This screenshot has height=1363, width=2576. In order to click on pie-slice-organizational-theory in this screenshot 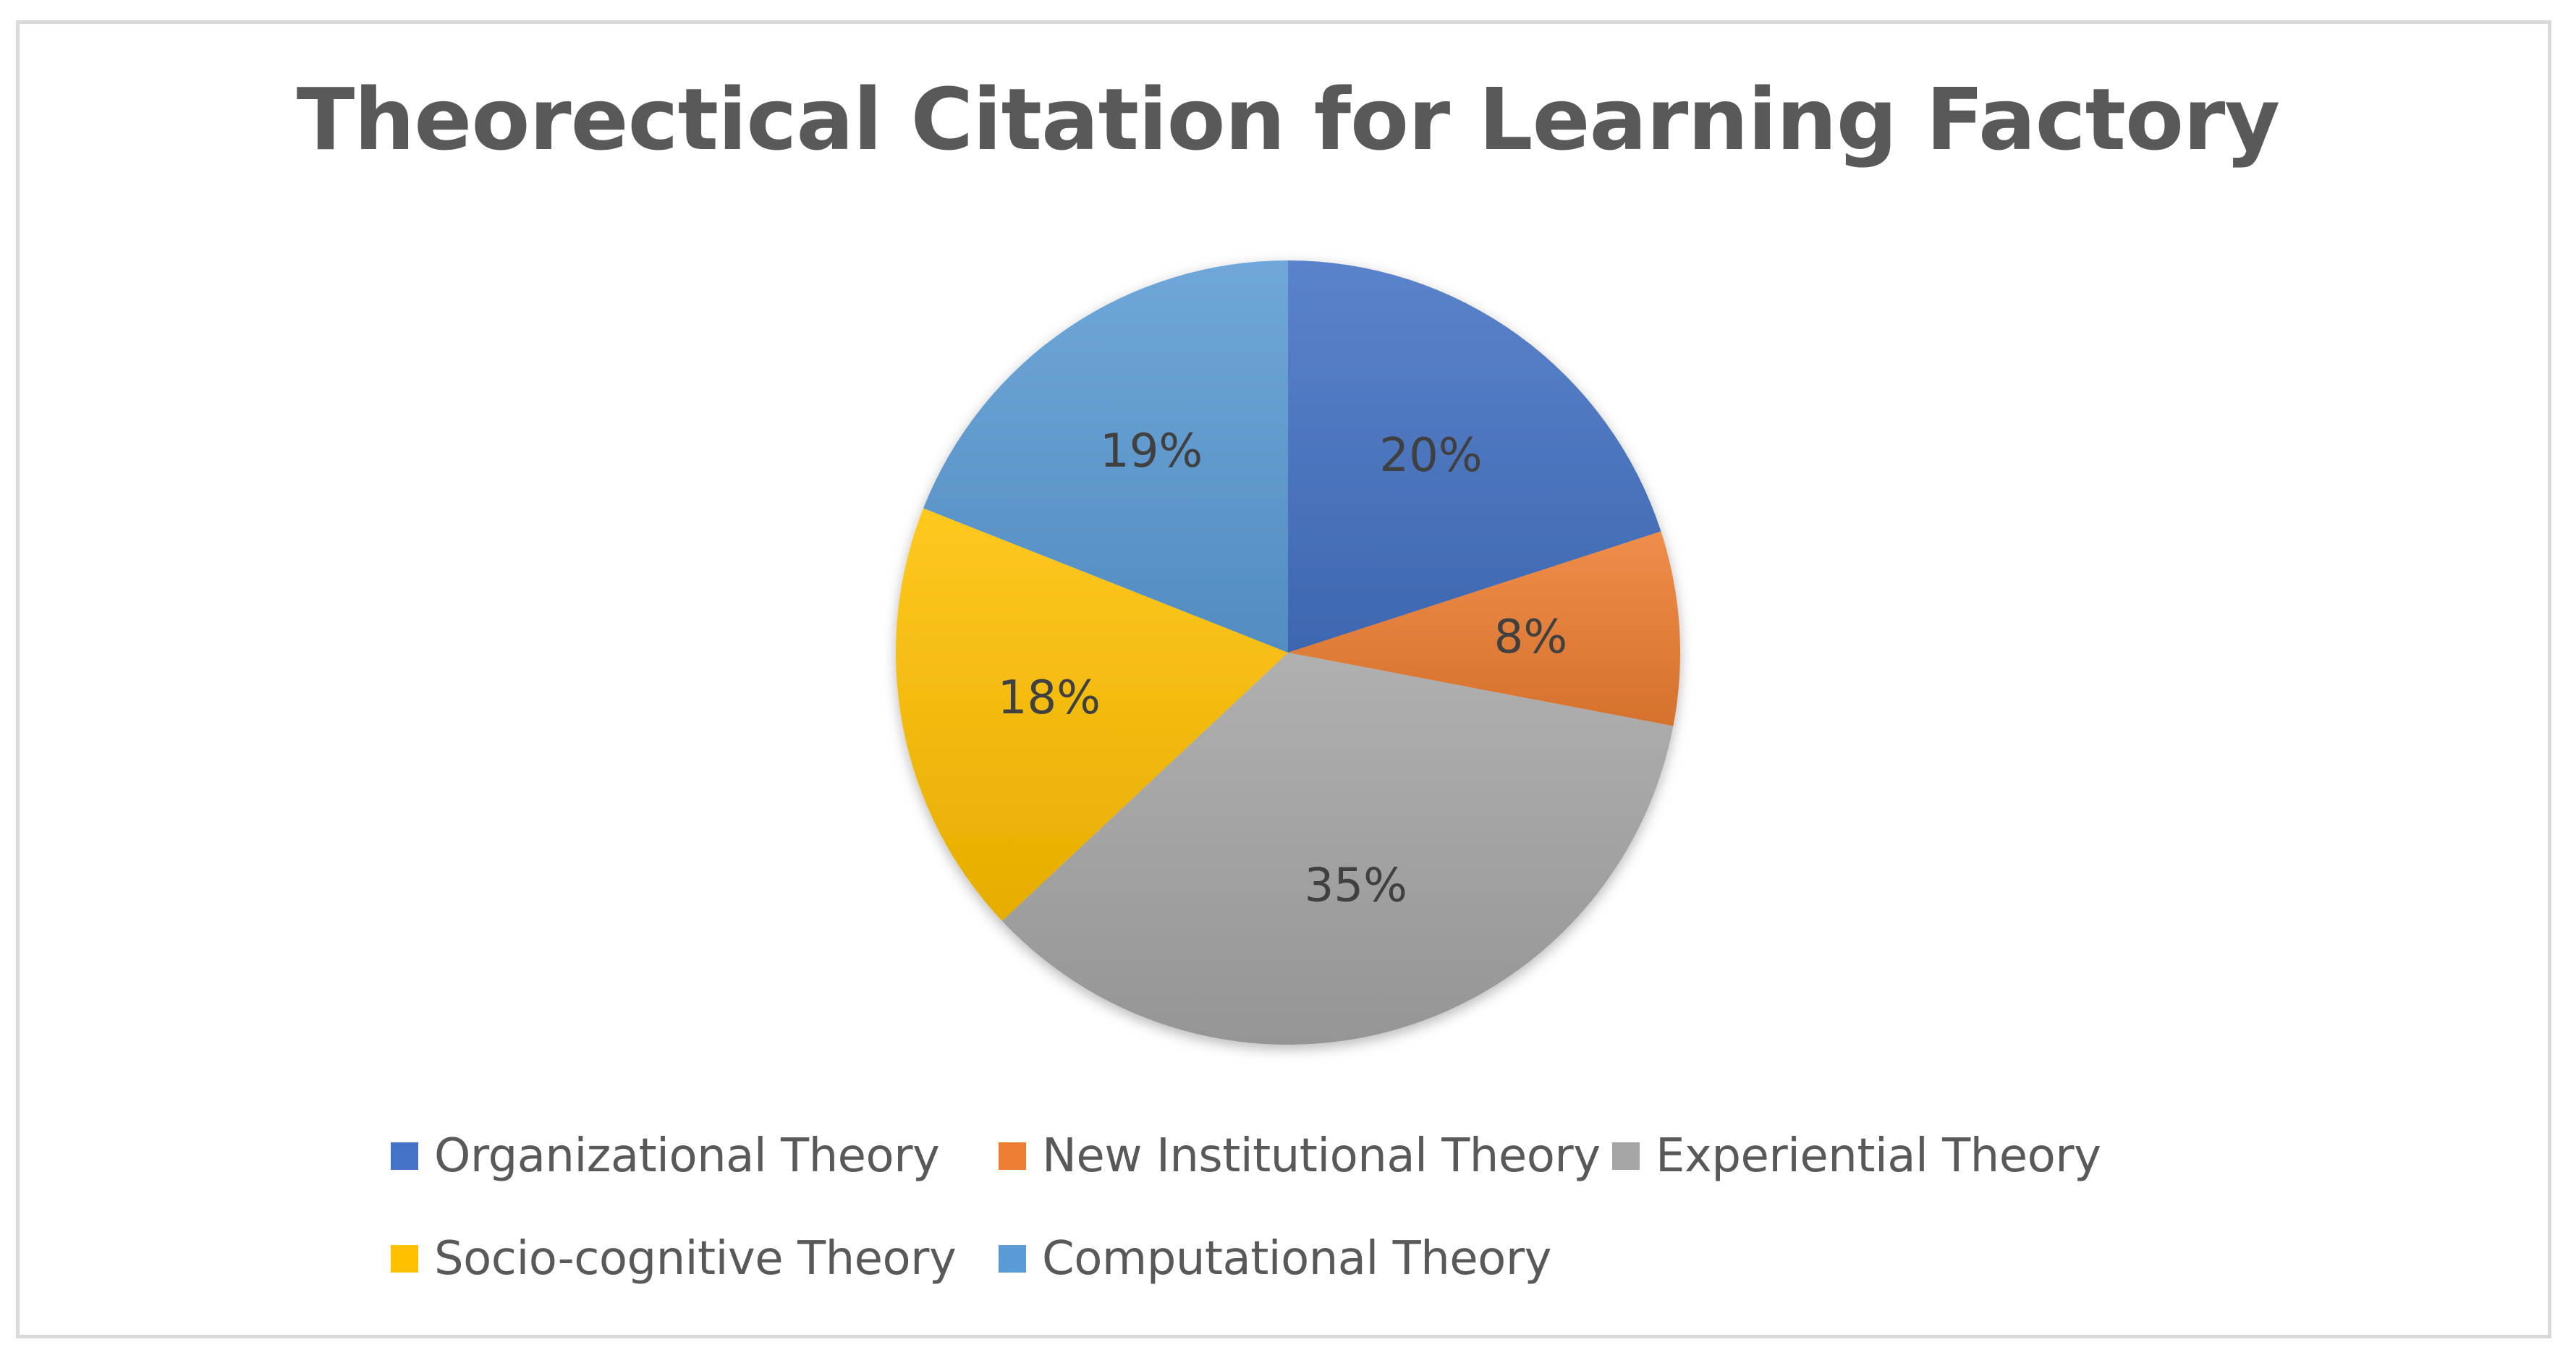, I will do `click(1474, 456)`.